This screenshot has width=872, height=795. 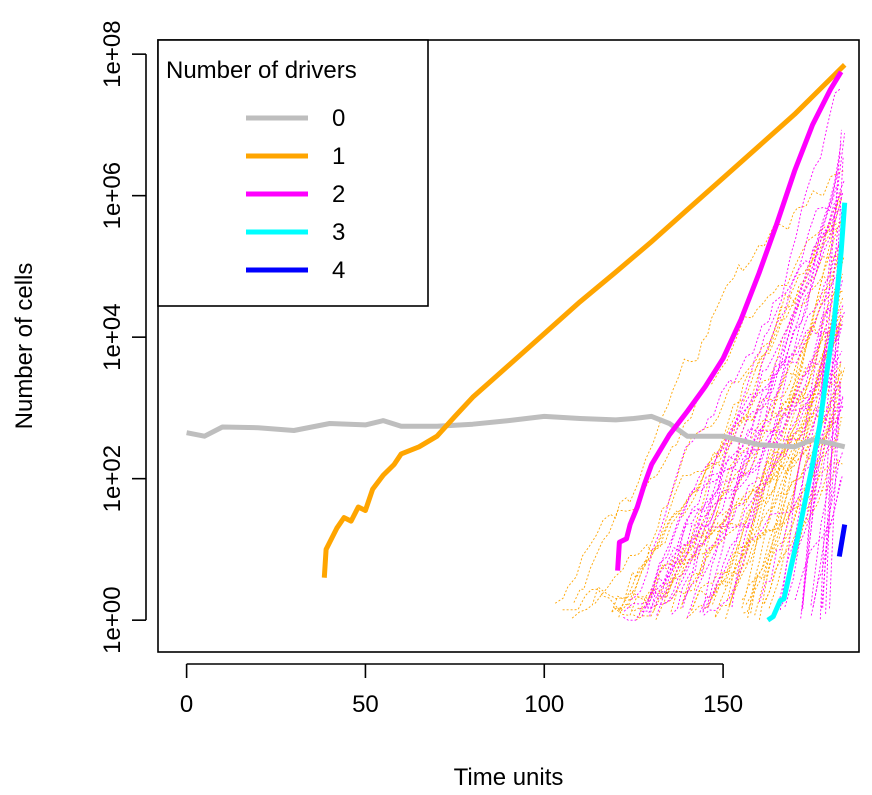 What do you see at coordinates (112, 478) in the screenshot?
I see `y-tick-label: 1e+02` at bounding box center [112, 478].